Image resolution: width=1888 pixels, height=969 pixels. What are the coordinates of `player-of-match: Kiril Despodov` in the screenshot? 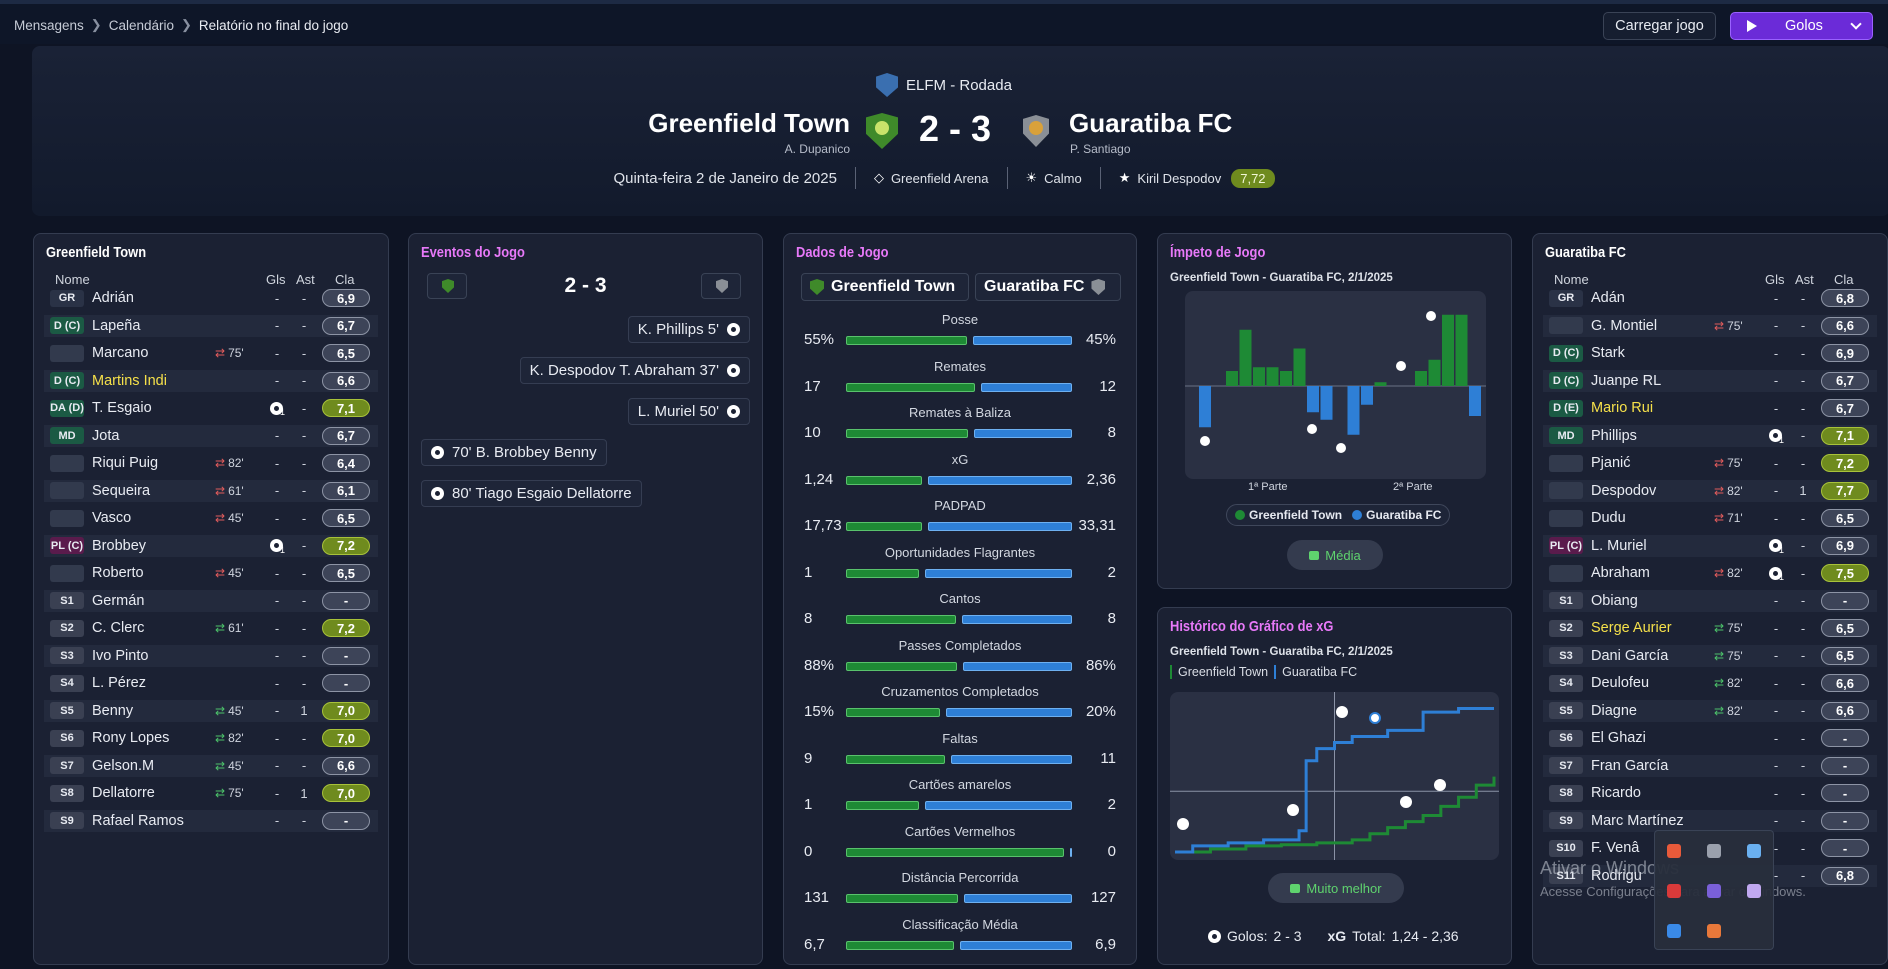 It's located at (1179, 178).